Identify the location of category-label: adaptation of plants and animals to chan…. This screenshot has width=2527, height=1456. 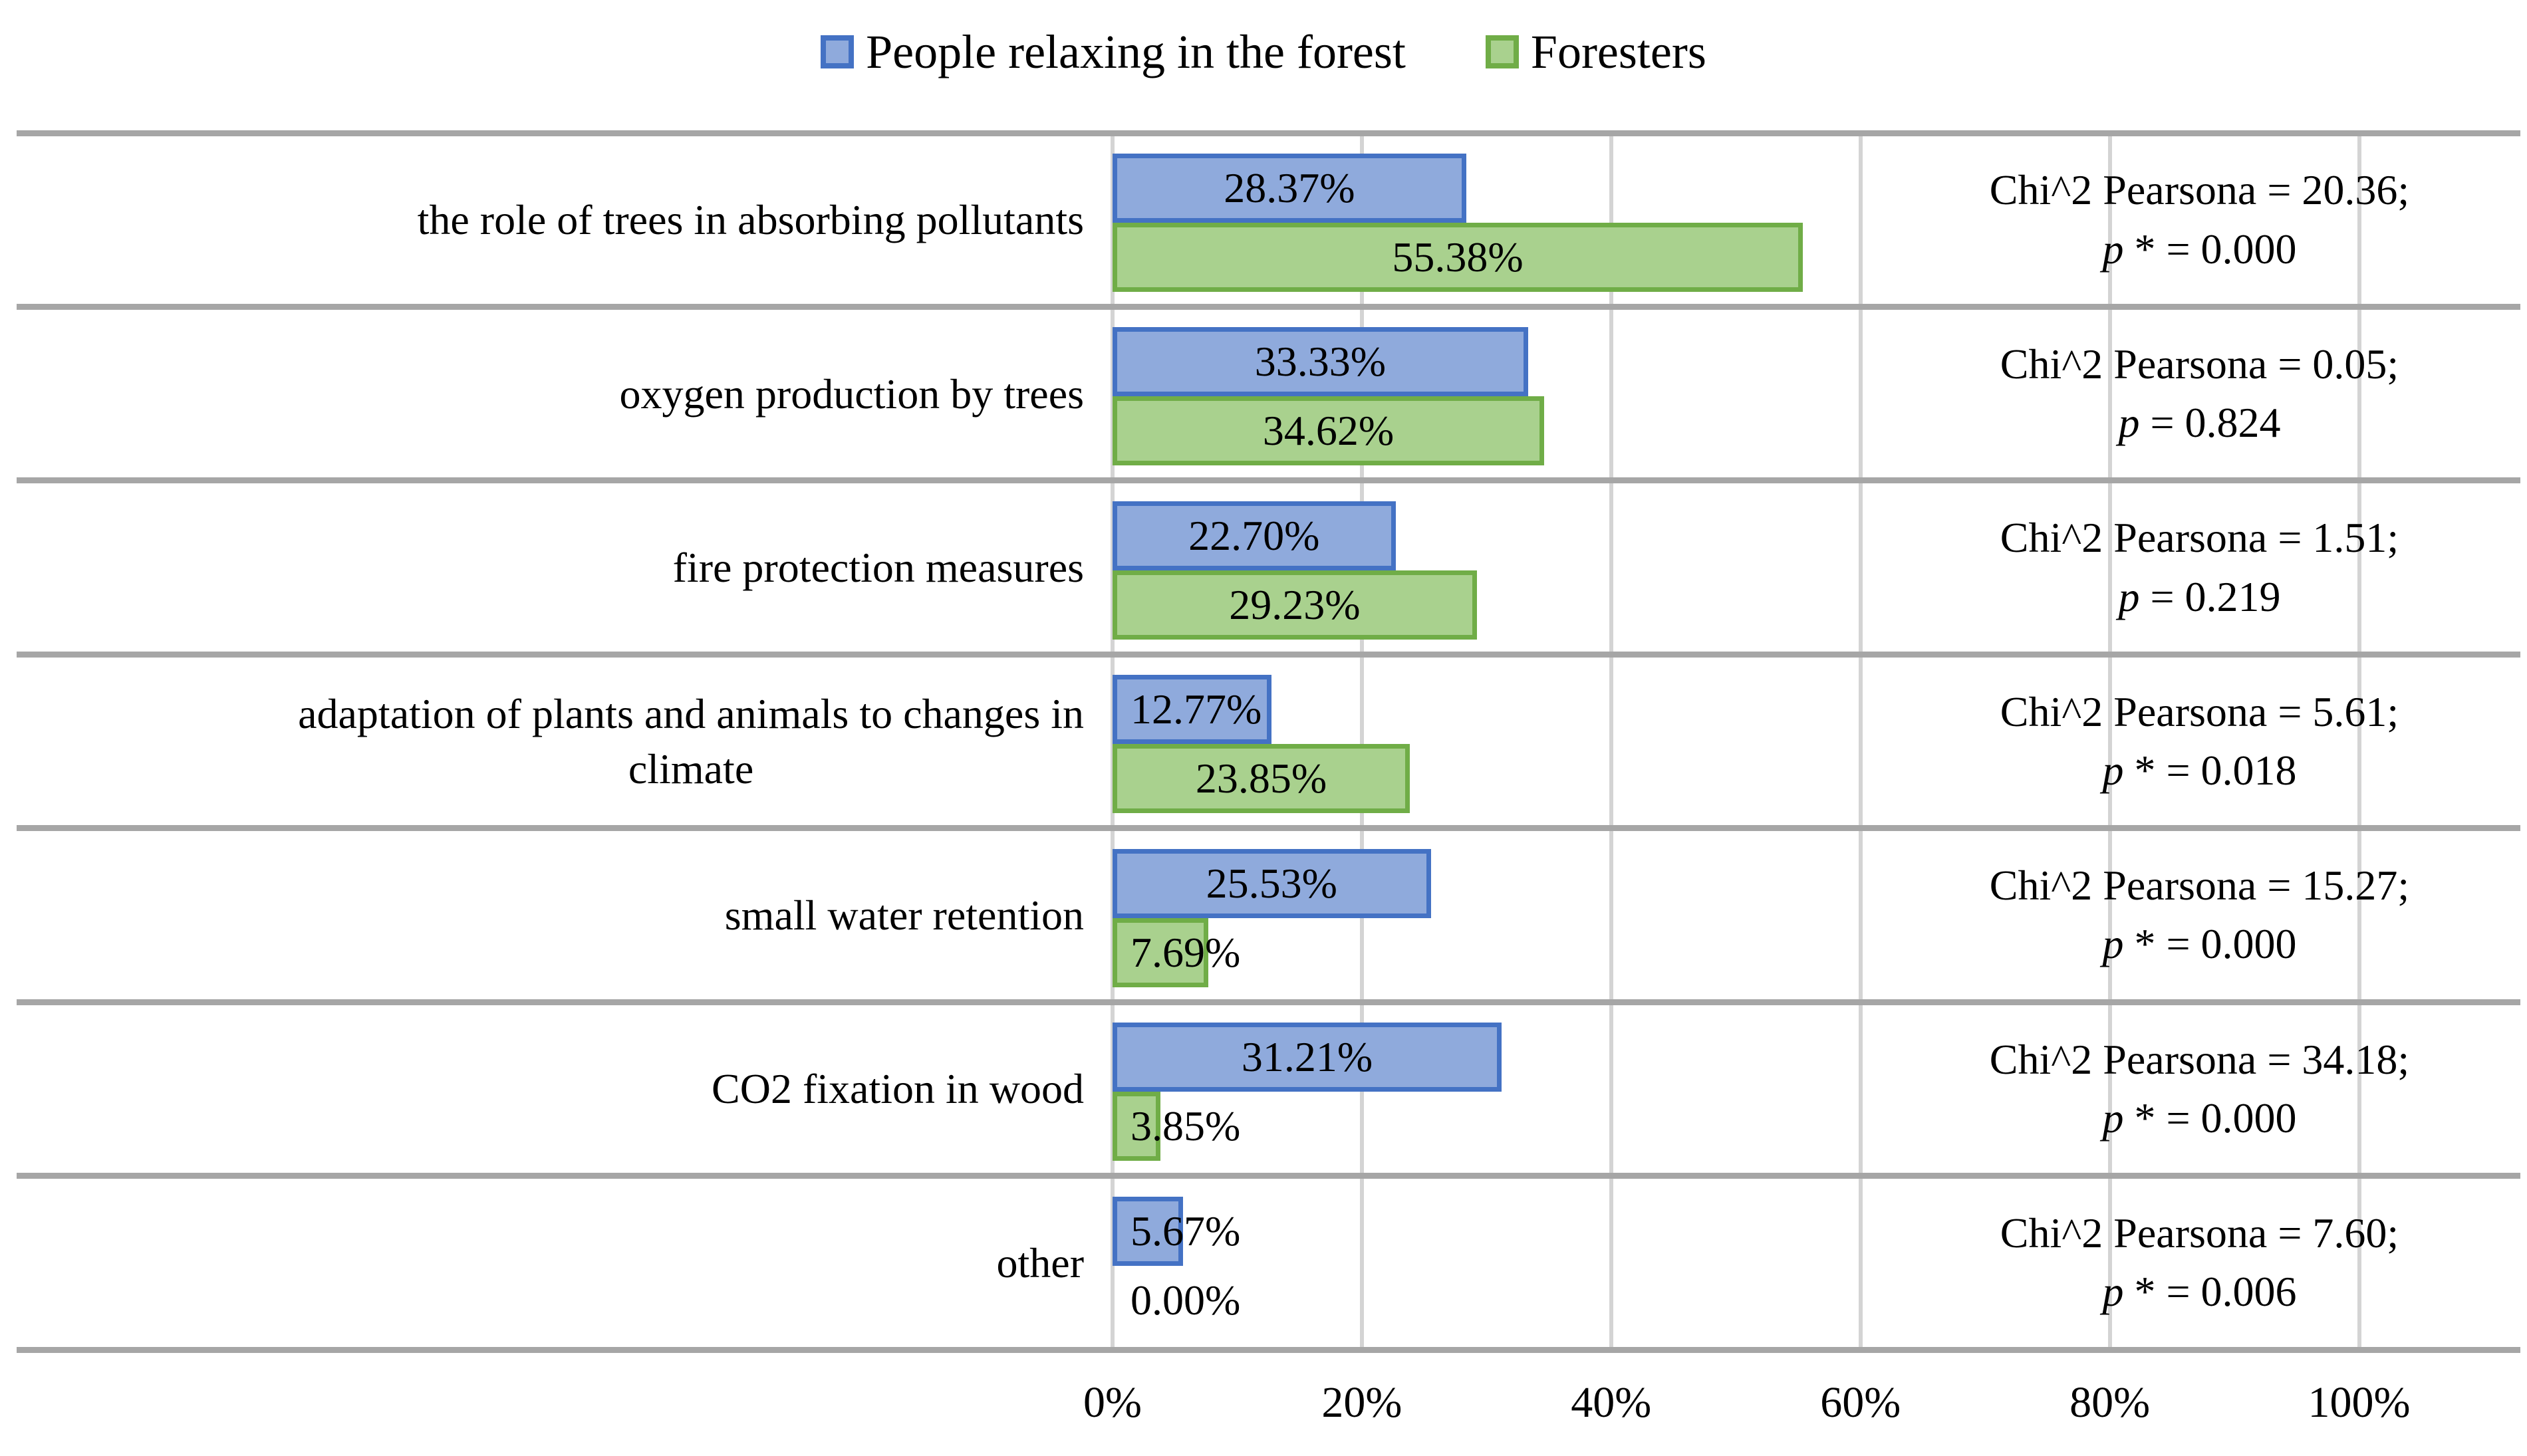
(552, 741).